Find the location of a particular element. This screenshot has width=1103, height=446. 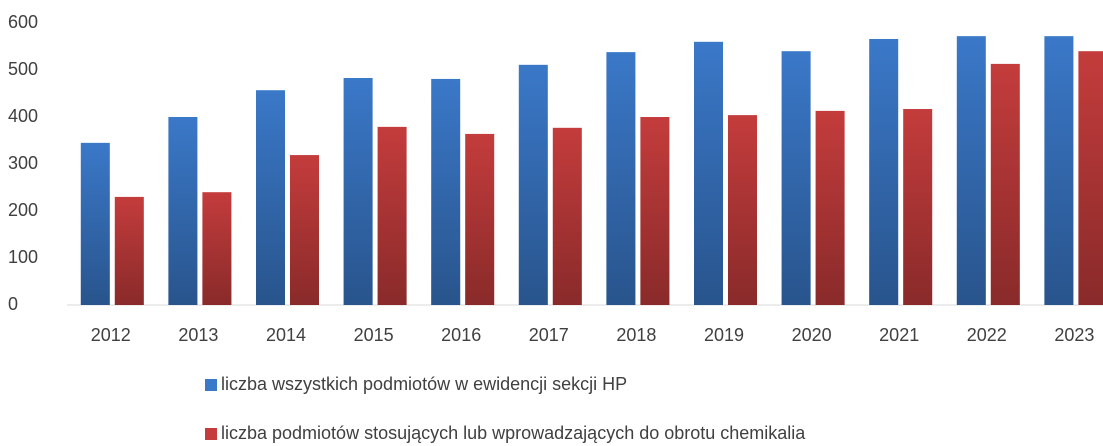

x-tick-label: 2022 is located at coordinates (987, 335).